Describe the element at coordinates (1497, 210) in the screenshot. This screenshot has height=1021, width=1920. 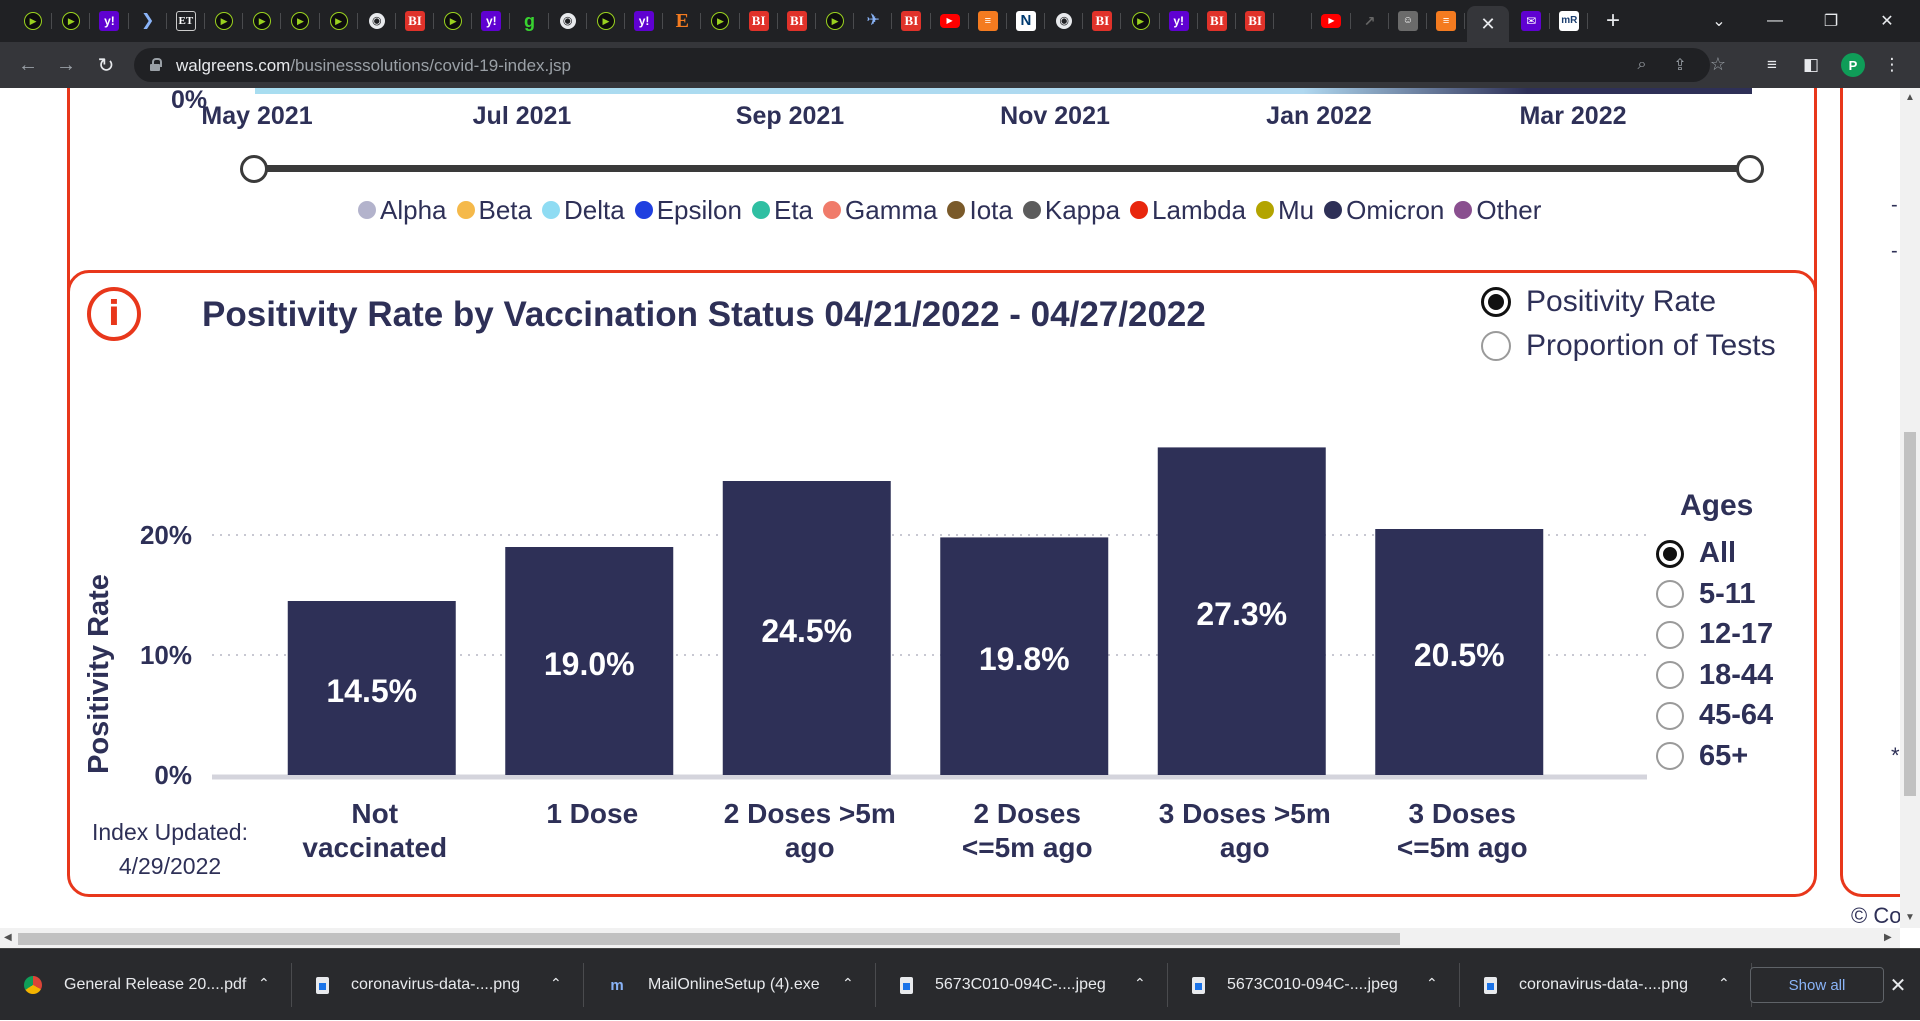
I see `legend-item-other: Other` at that location.